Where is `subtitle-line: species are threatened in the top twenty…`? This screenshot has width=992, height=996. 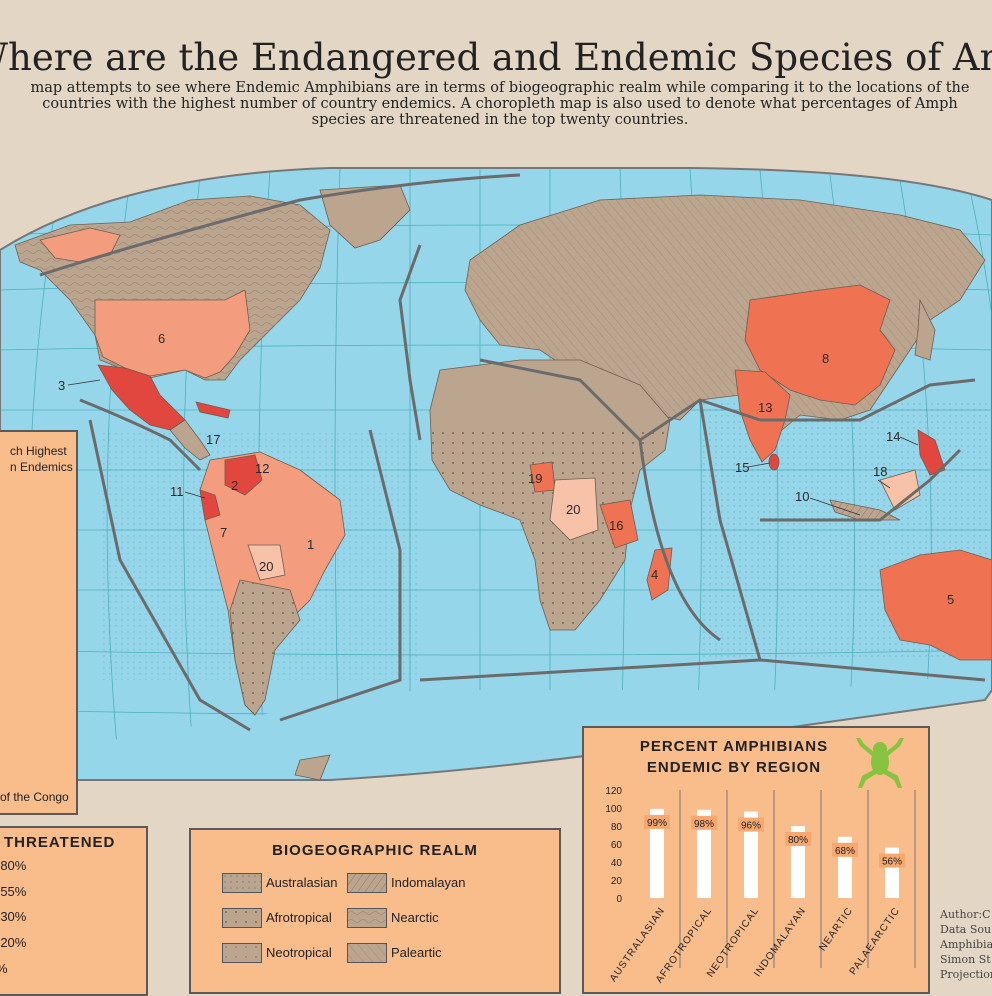 subtitle-line: species are threatened in the top twenty… is located at coordinates (500, 120).